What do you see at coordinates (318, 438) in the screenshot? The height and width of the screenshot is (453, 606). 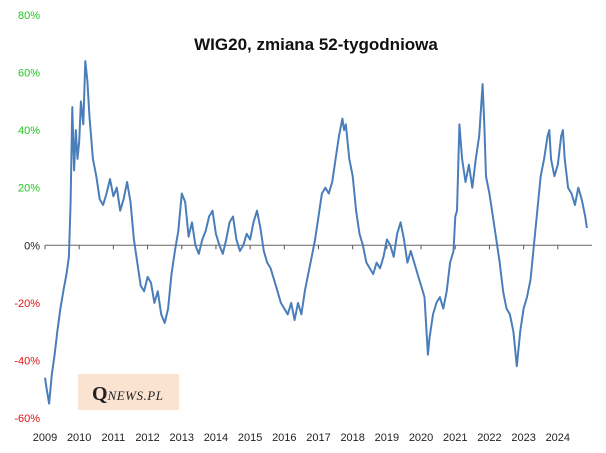 I see `x-tick-label: 2017` at bounding box center [318, 438].